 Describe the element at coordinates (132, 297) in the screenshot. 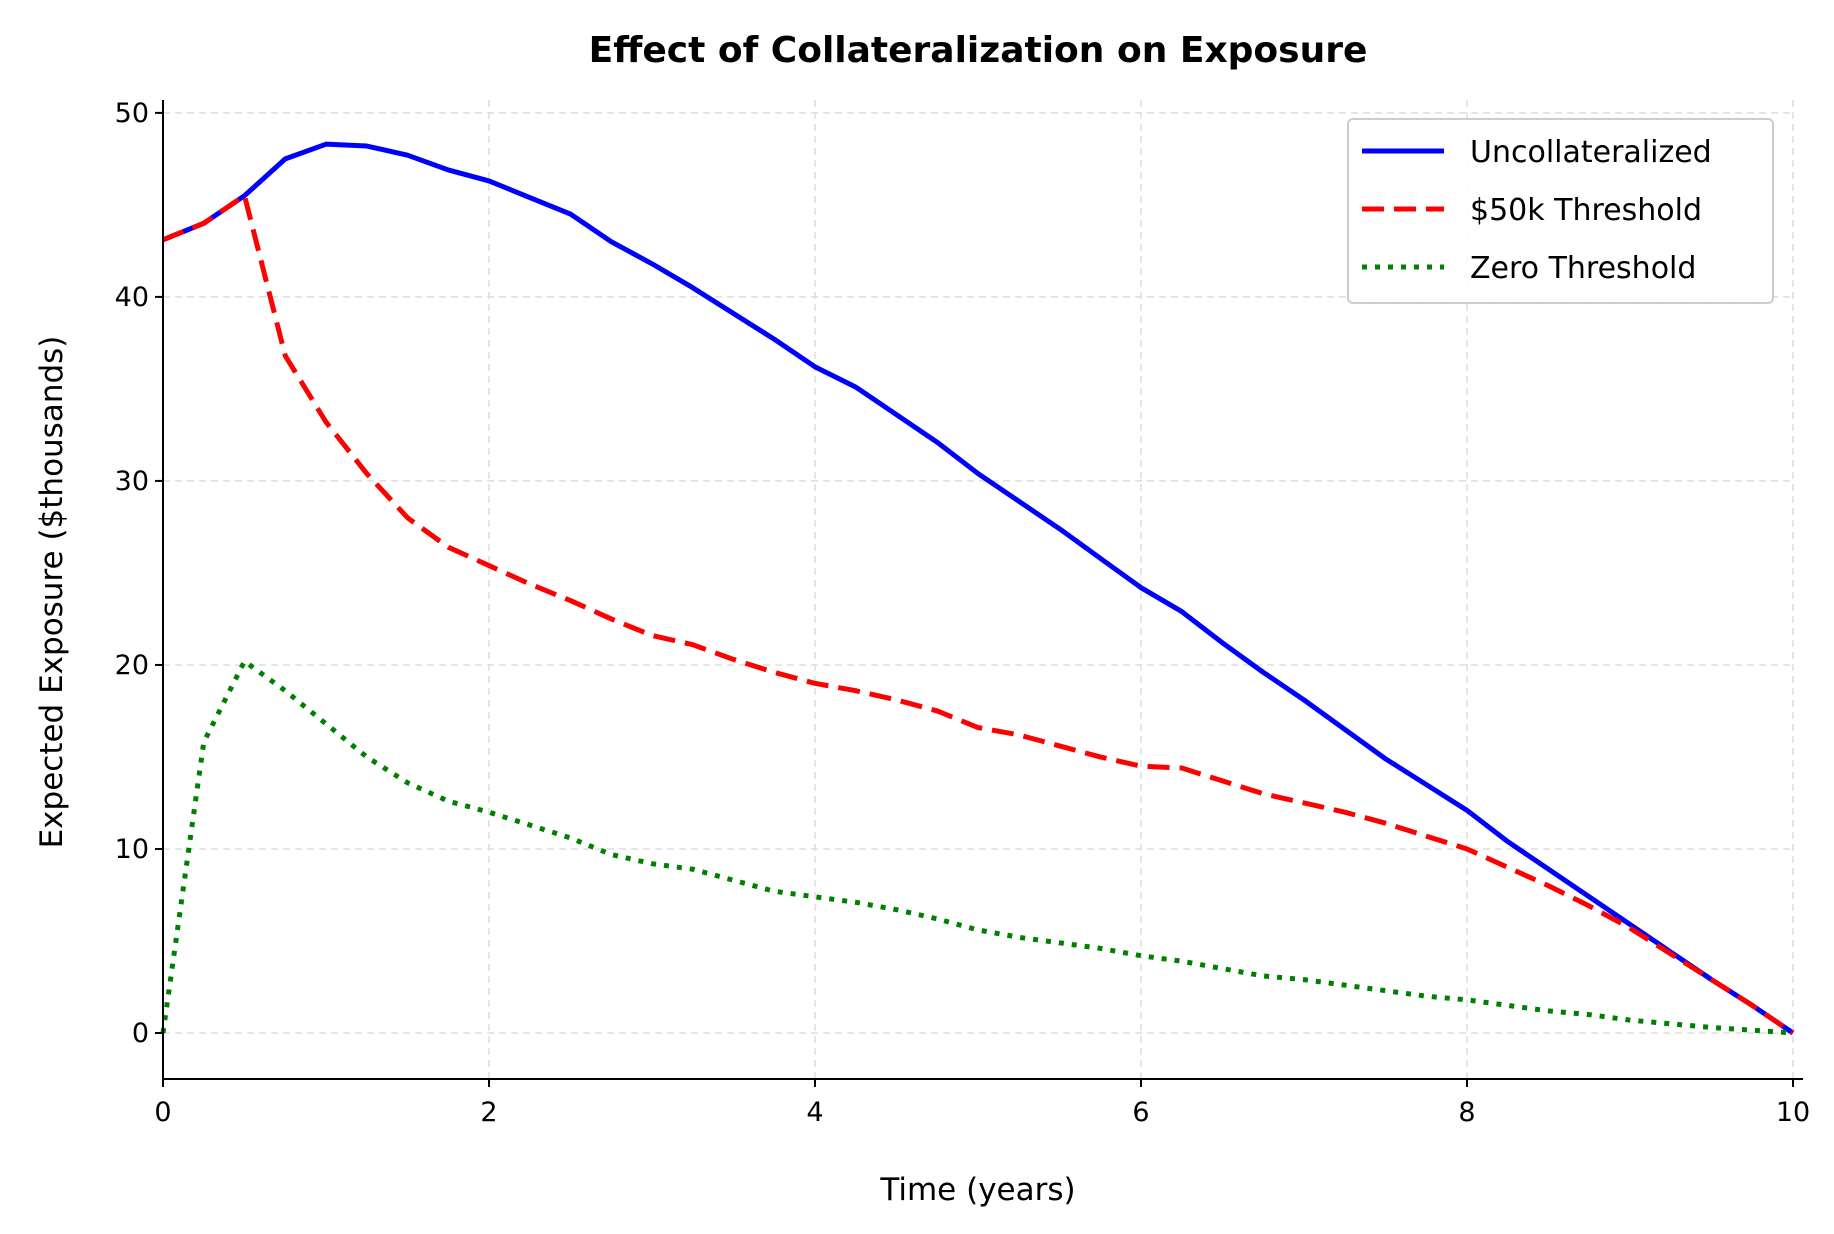

I see `y-tick-label: 40` at that location.